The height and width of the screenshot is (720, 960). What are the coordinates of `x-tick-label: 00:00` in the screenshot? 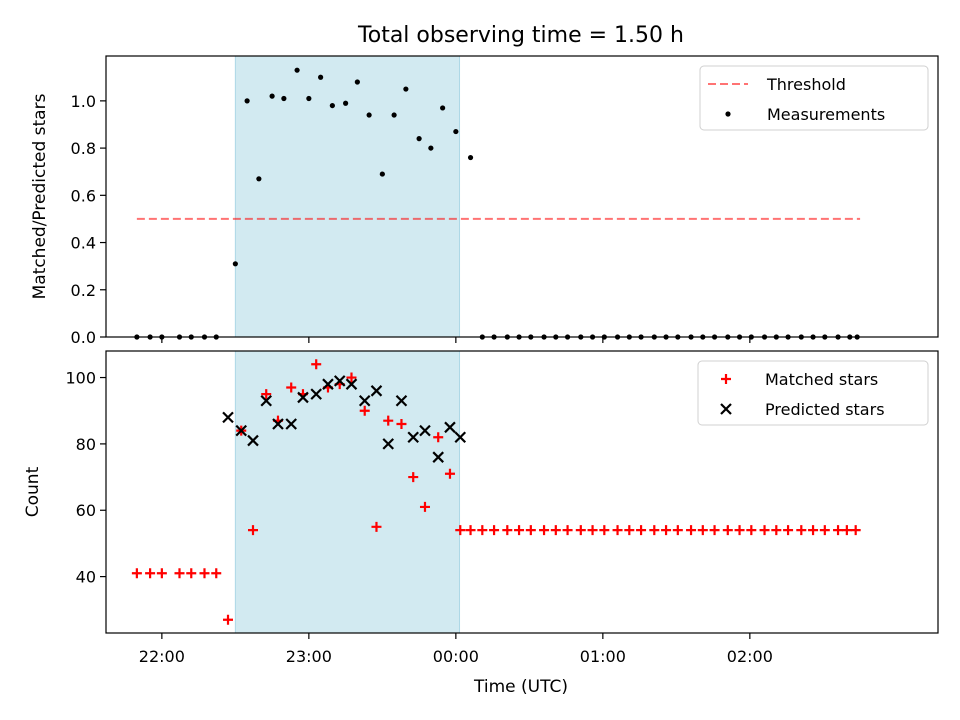 It's located at (456, 656).